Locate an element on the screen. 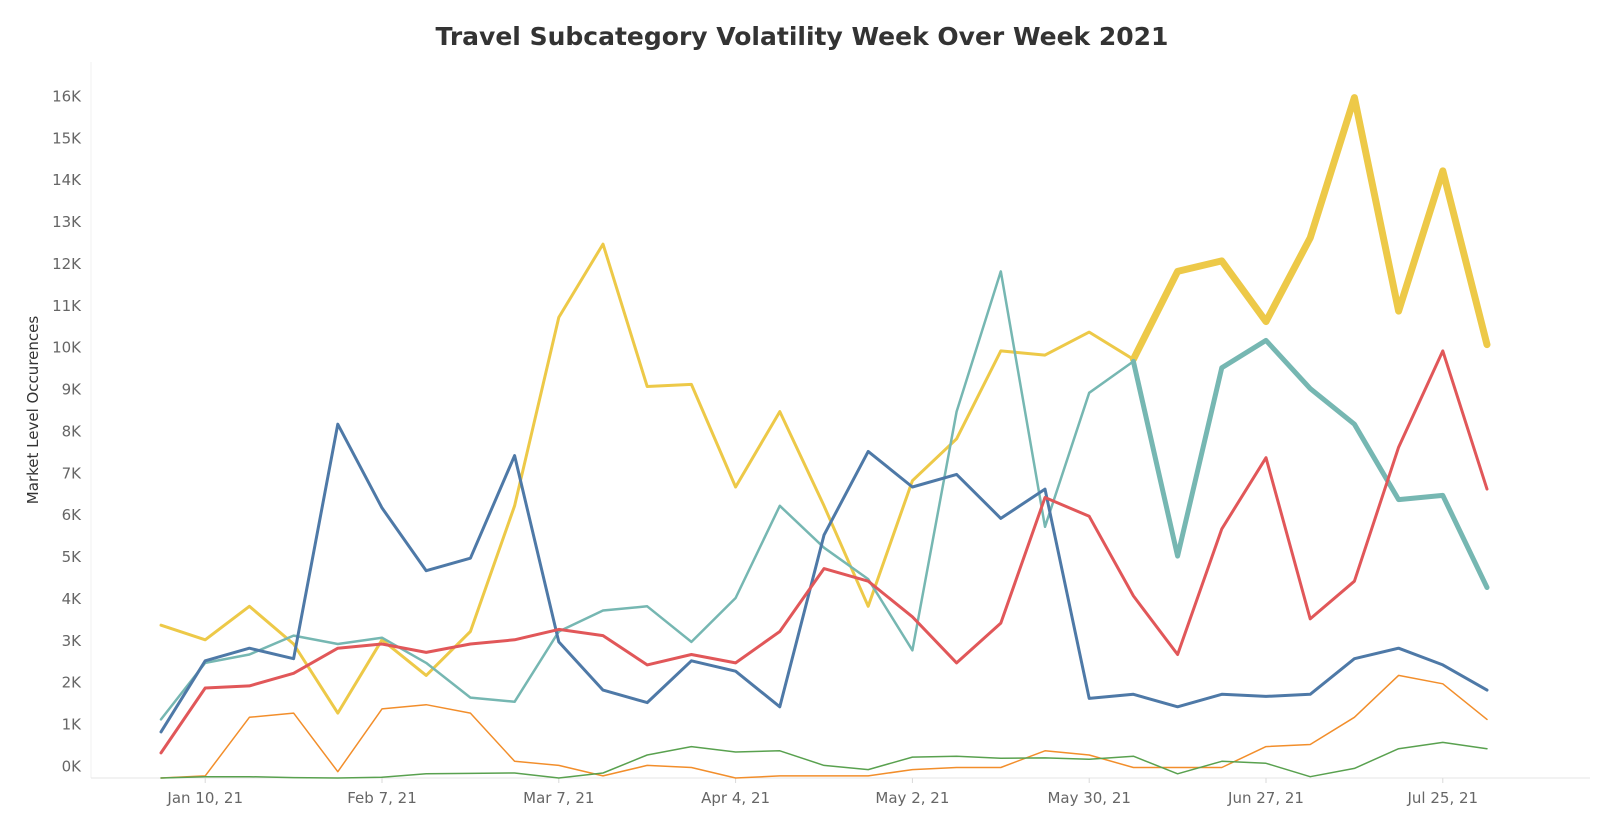 The image size is (1604, 818). x-tick-label: May 30, 21 is located at coordinates (1089, 798).